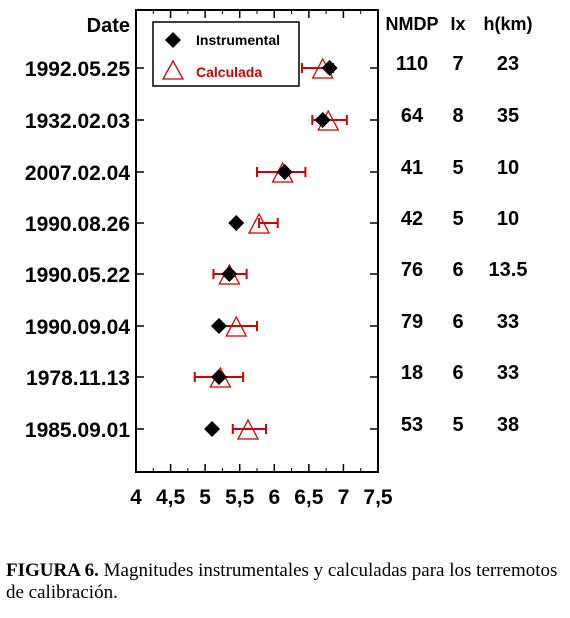 Image resolution: width=570 pixels, height=618 pixels. I want to click on row-value-nmdp: 76, so click(412, 270).